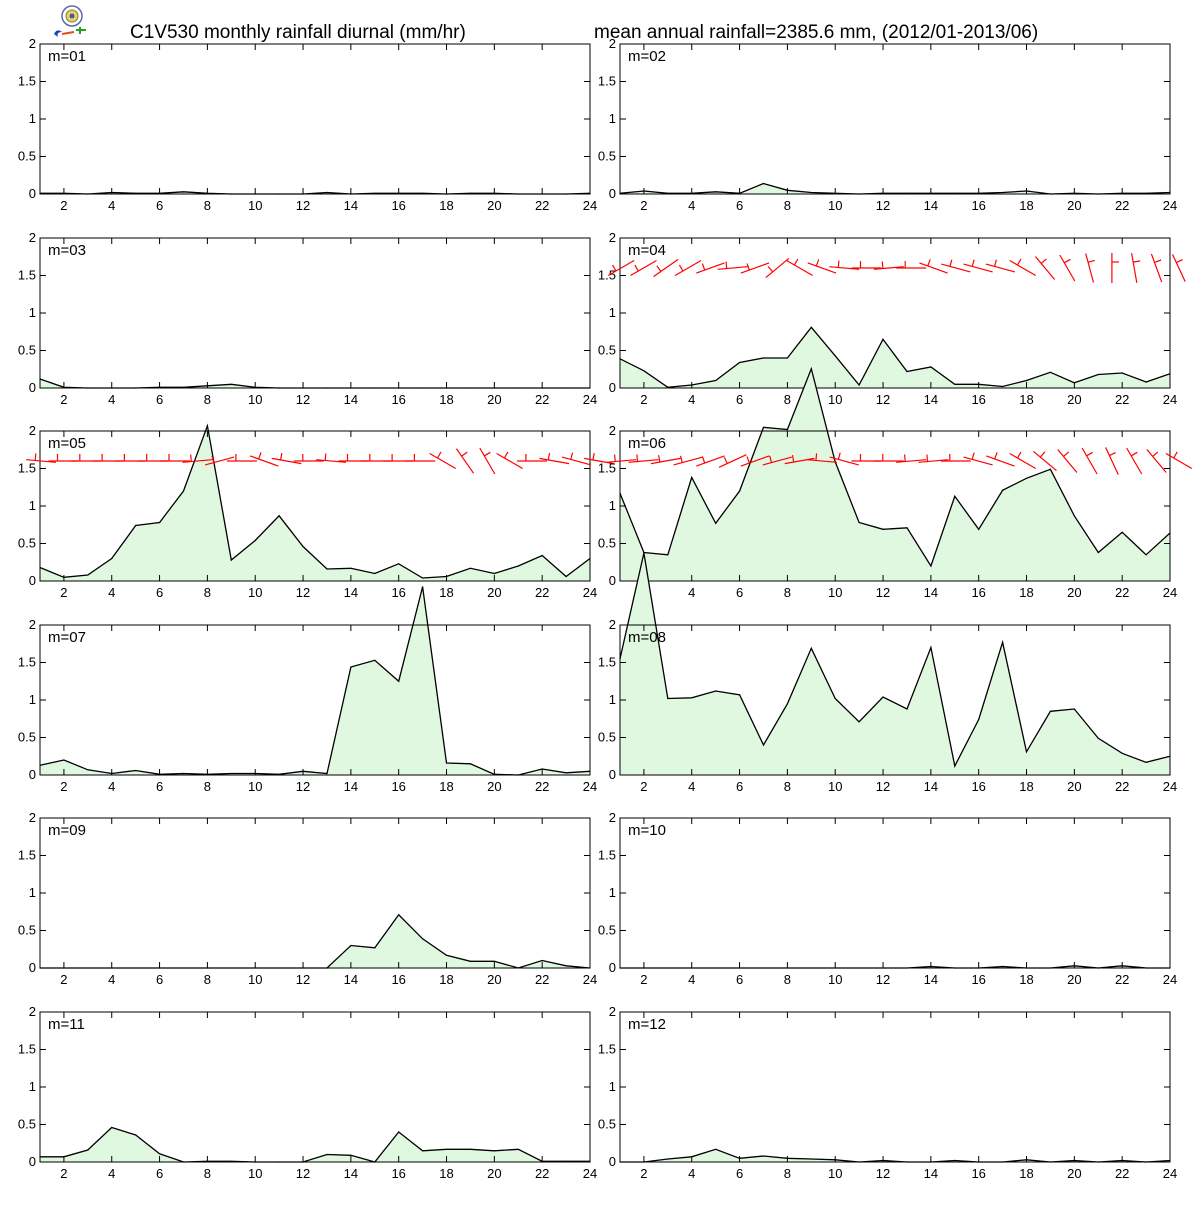 The height and width of the screenshot is (1205, 1200). What do you see at coordinates (647, 443) in the screenshot?
I see `panel-label: m=06` at bounding box center [647, 443].